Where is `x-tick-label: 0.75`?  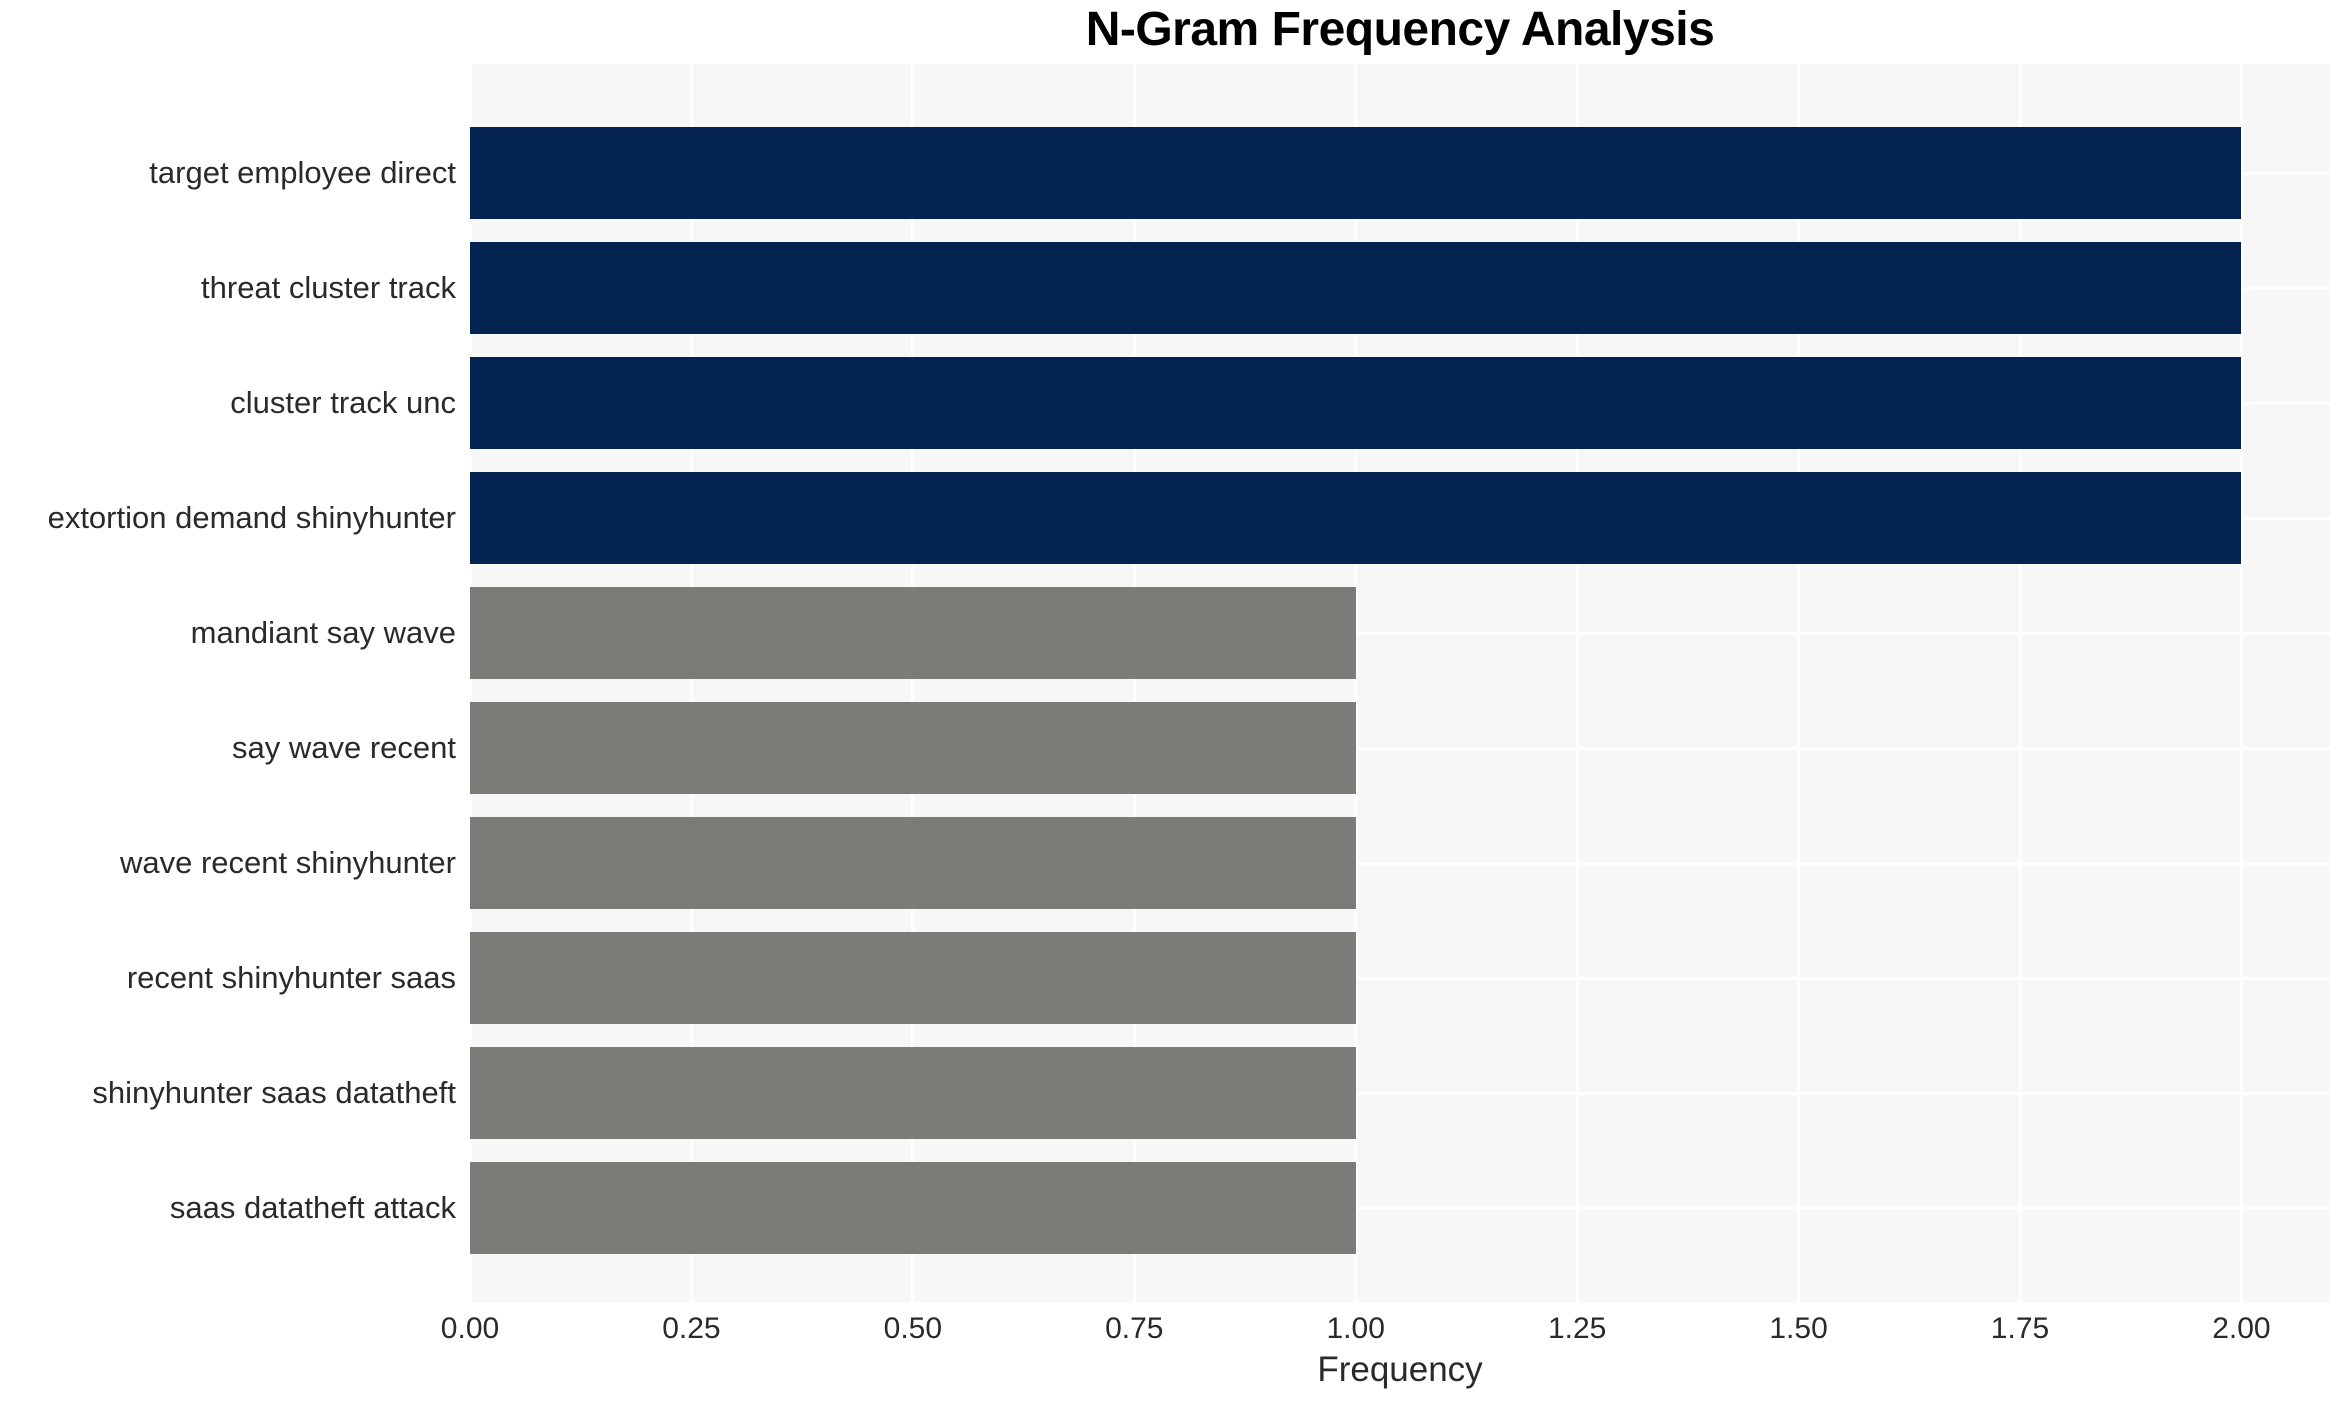
x-tick-label: 0.75 is located at coordinates (1134, 1328).